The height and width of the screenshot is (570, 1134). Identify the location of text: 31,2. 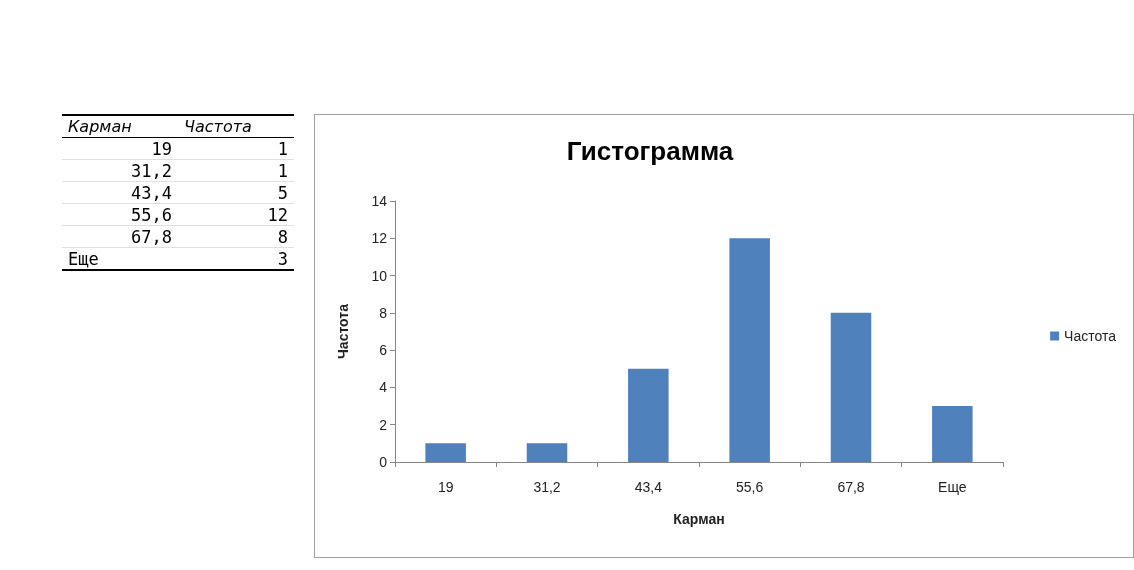
(120, 170).